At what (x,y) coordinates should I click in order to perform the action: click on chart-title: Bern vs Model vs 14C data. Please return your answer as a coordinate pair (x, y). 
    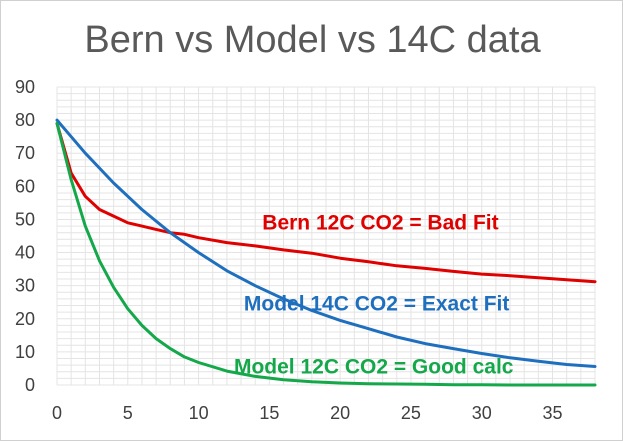
    Looking at the image, I should click on (312, 40).